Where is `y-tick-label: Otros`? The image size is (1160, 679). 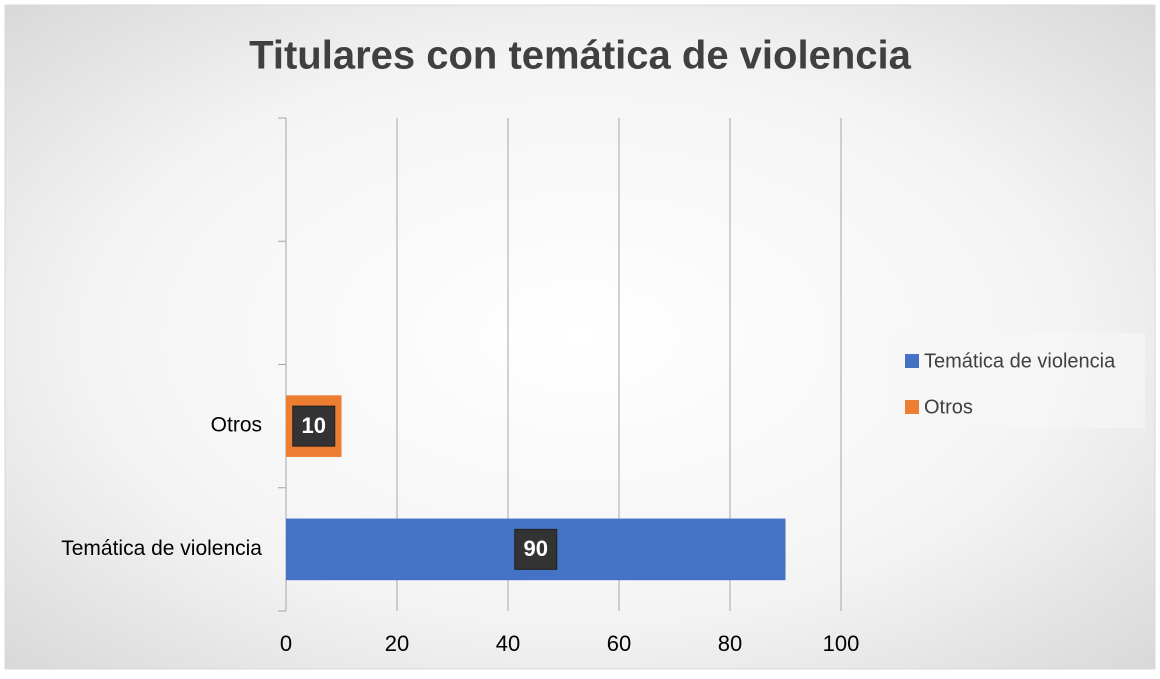
y-tick-label: Otros is located at coordinates (236, 425).